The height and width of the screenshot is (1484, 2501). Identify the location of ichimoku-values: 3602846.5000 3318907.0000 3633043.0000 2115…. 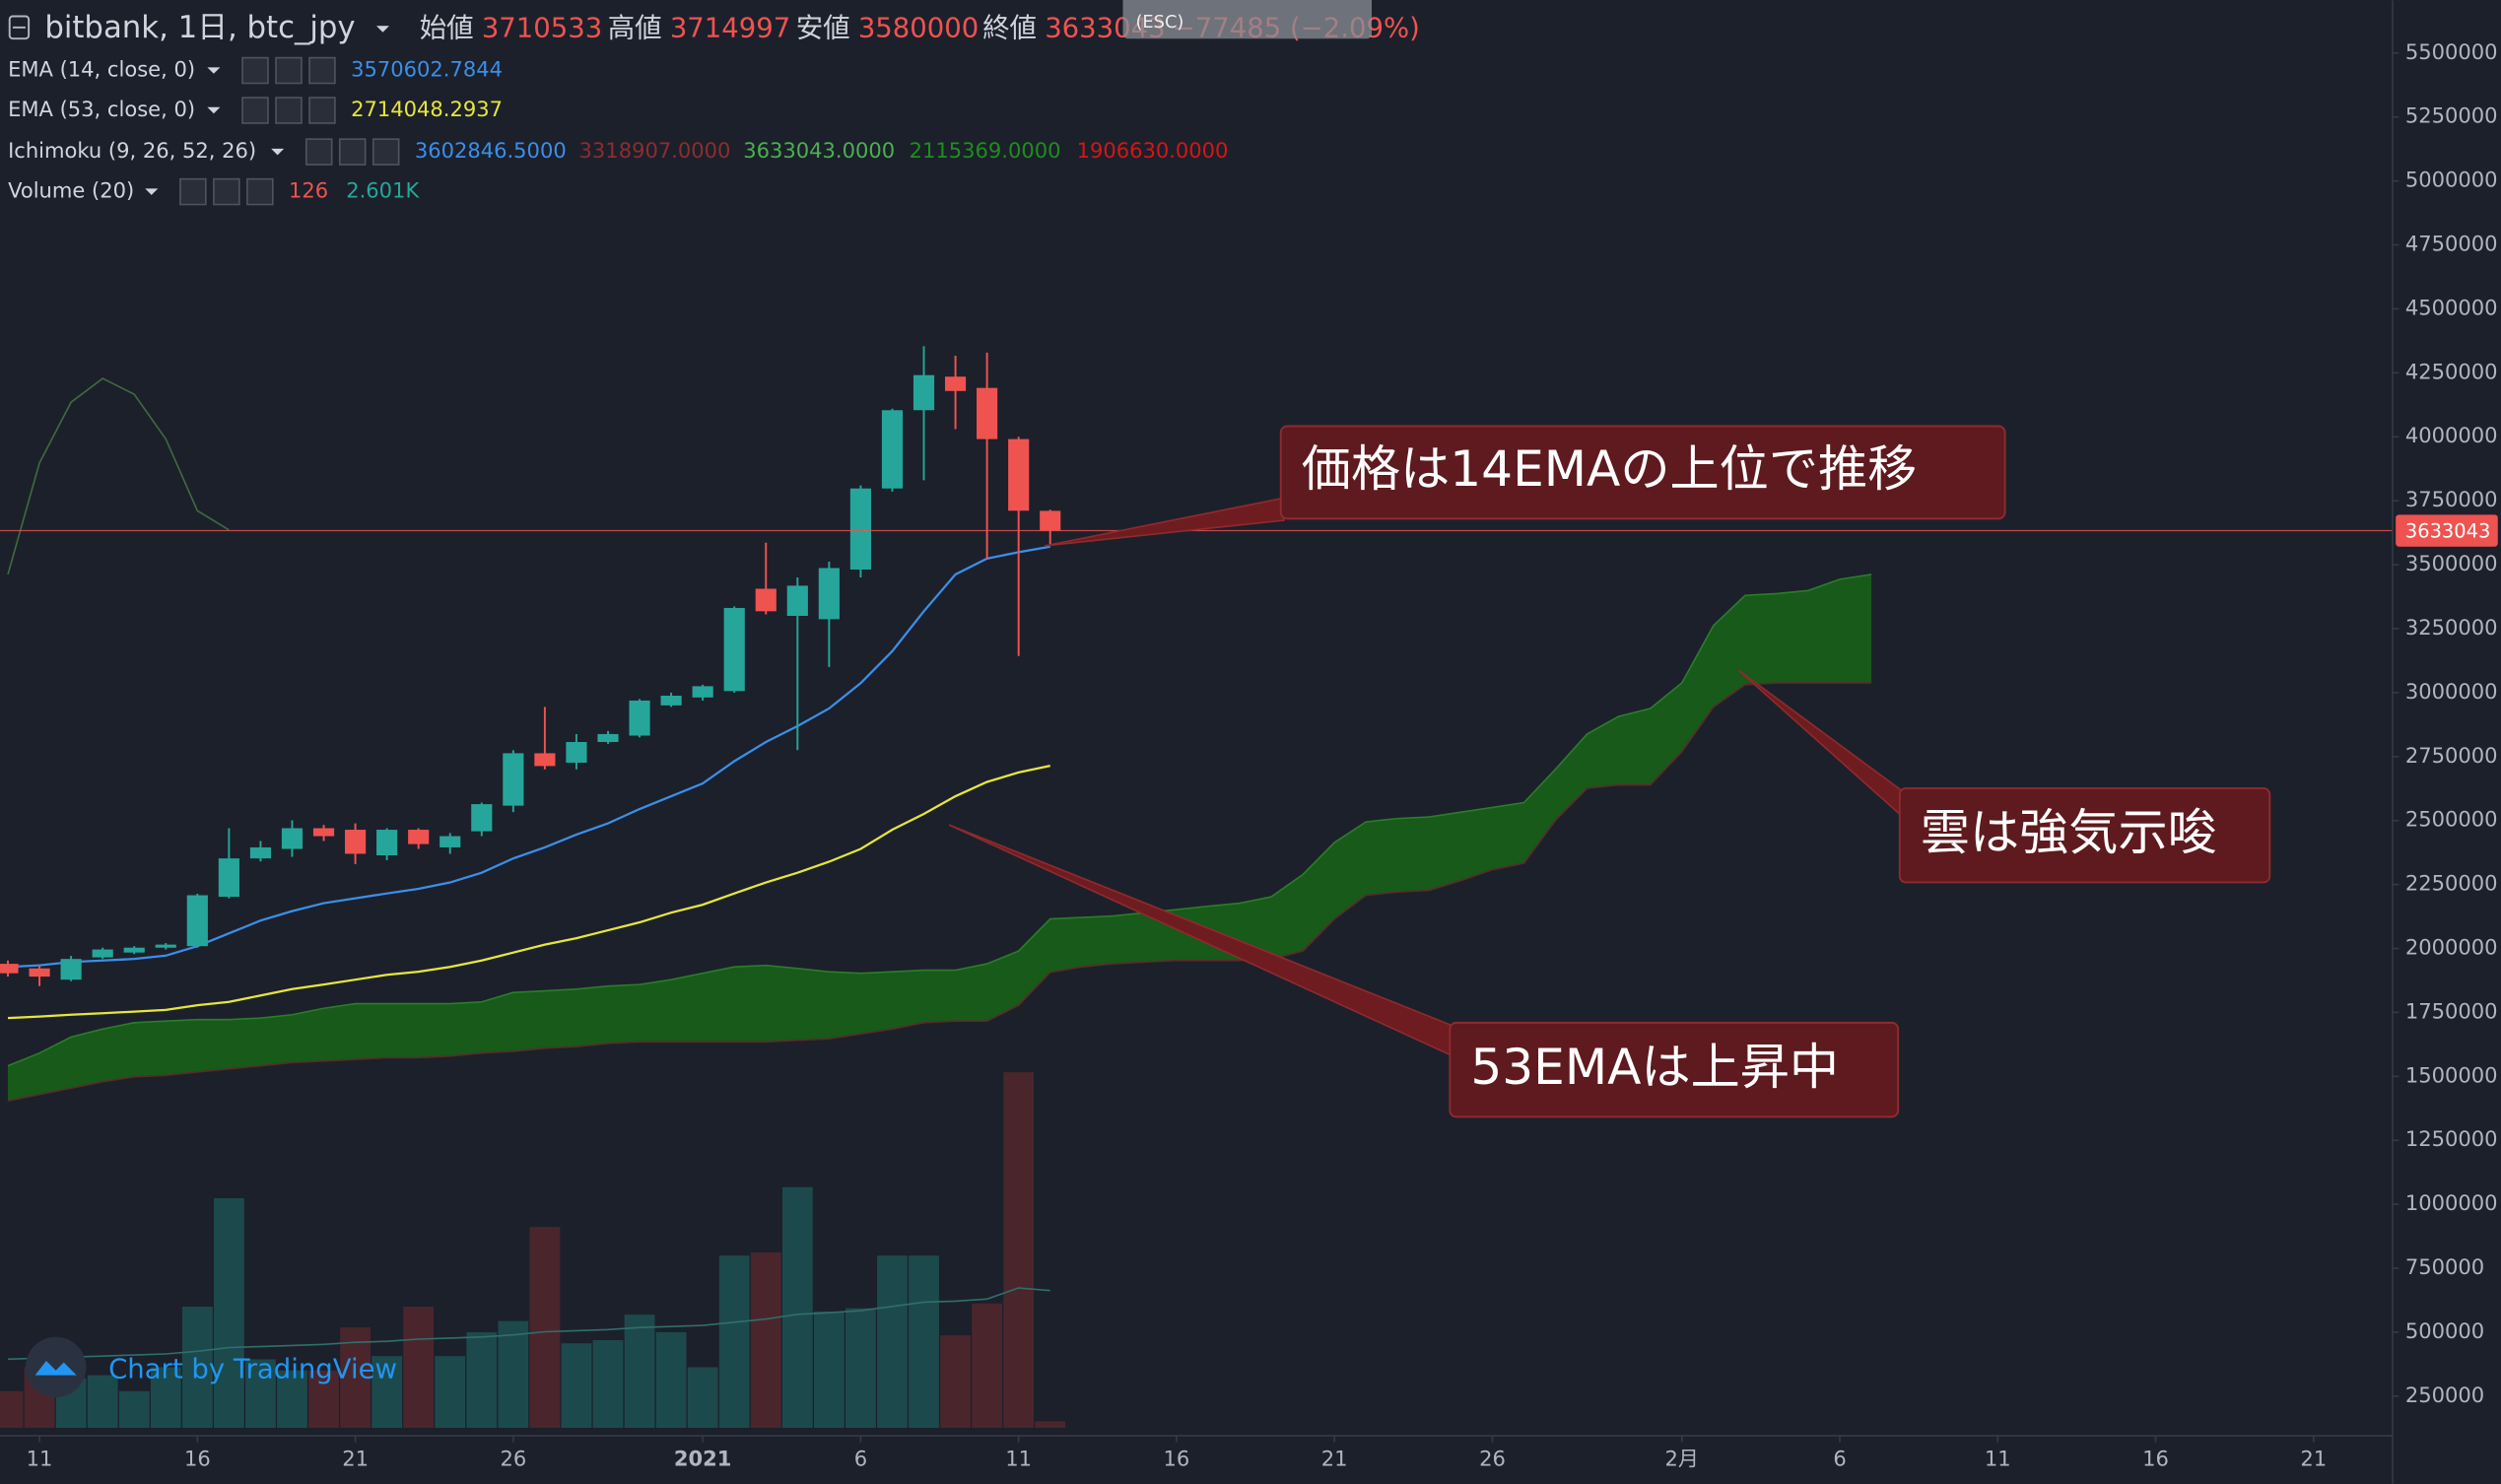
(822, 150).